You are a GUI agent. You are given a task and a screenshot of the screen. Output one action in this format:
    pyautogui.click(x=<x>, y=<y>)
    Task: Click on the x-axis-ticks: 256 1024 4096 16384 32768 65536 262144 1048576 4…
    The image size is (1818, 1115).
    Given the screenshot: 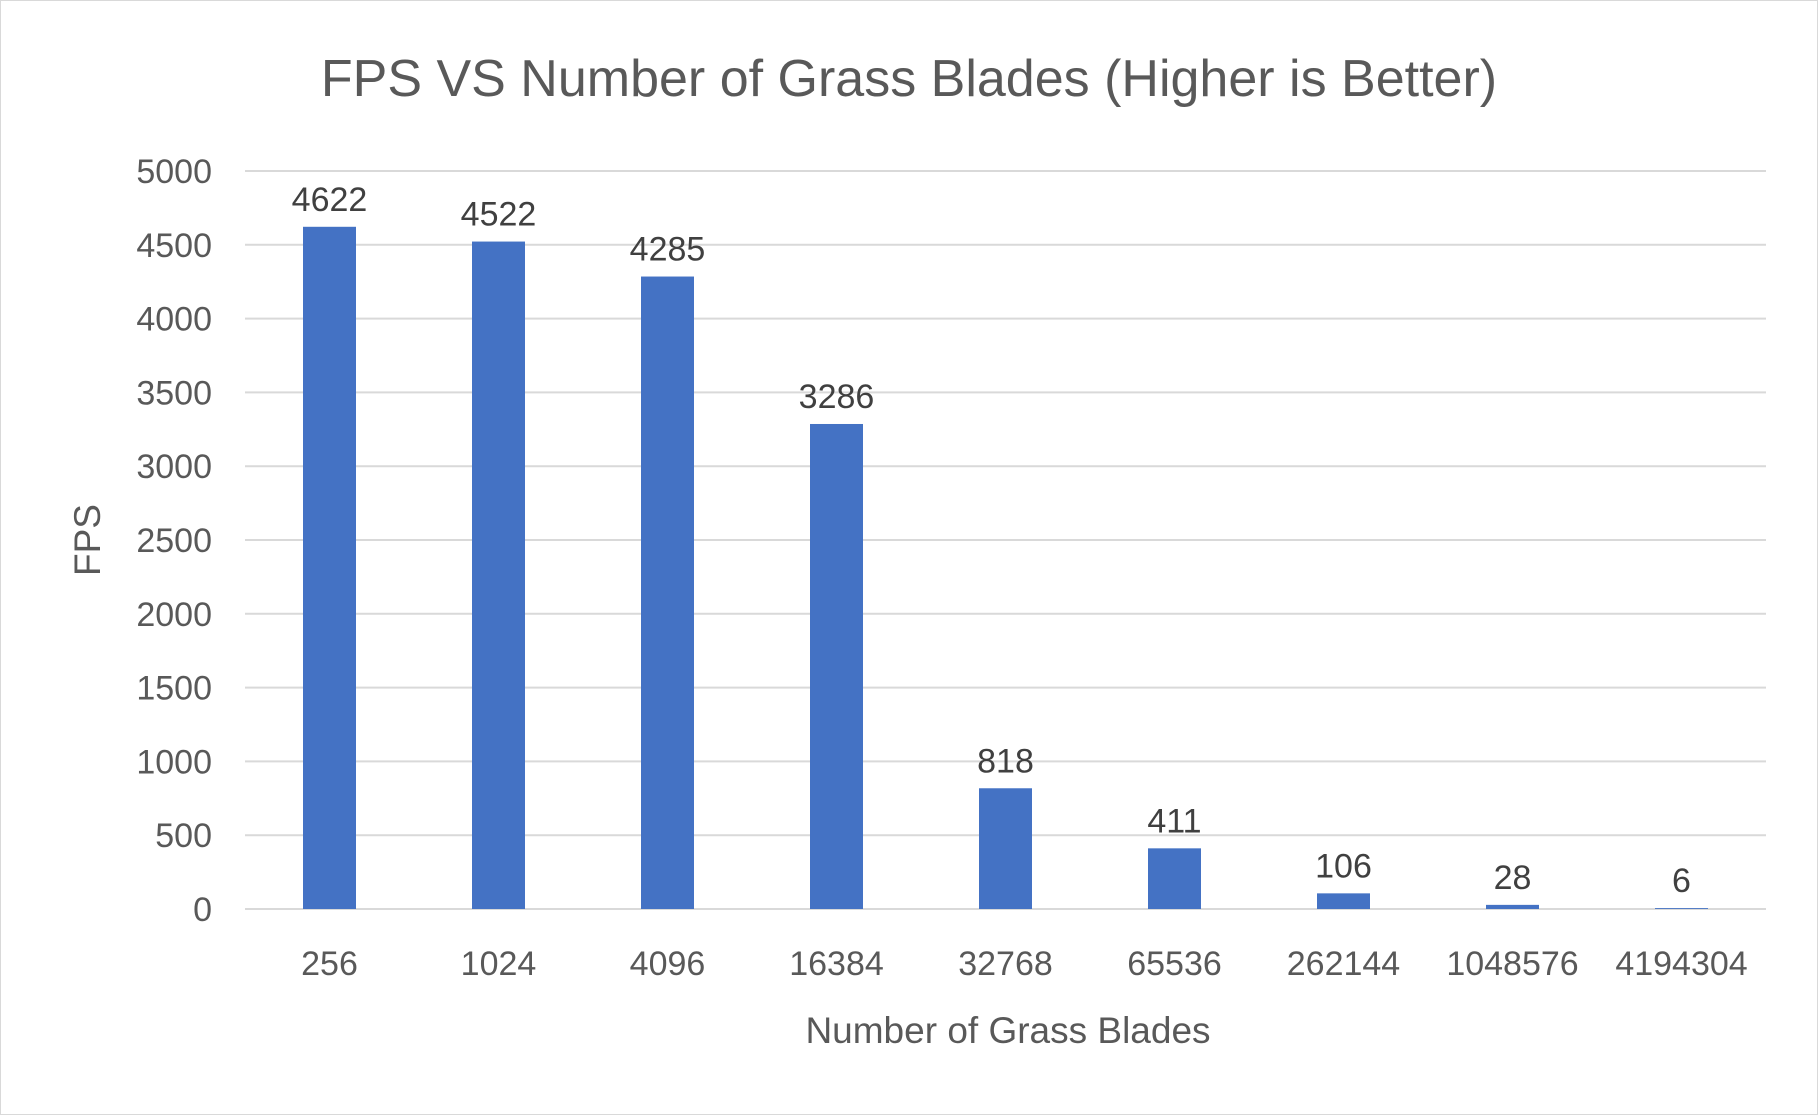 What is the action you would take?
    pyautogui.click(x=1024, y=964)
    